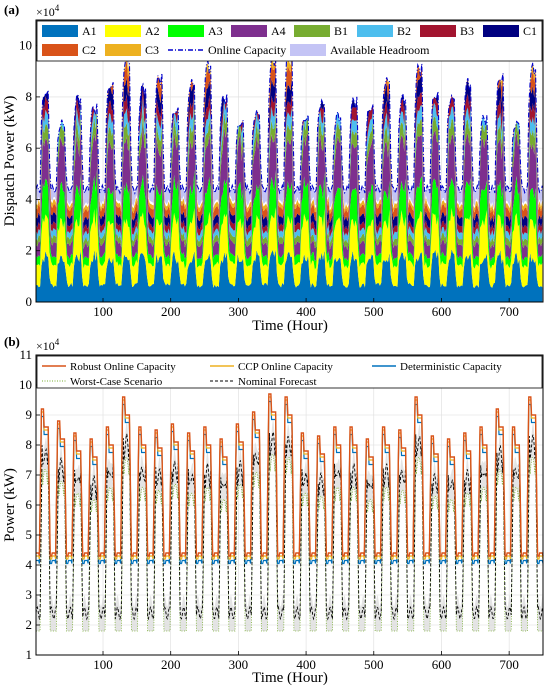  I want to click on panel-a-x-tick-6: 700, so click(509, 311).